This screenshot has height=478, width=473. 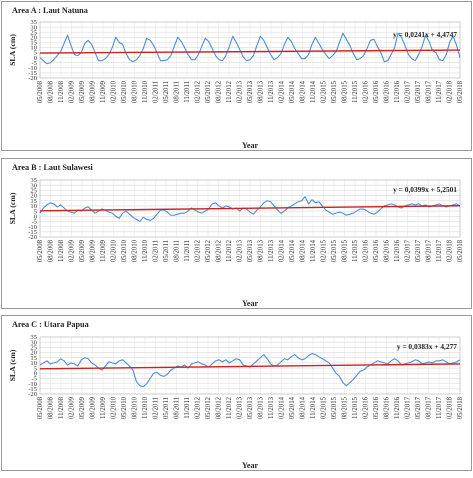 What do you see at coordinates (397, 250) in the screenshot?
I see `x-tick-label: 11/2016` at bounding box center [397, 250].